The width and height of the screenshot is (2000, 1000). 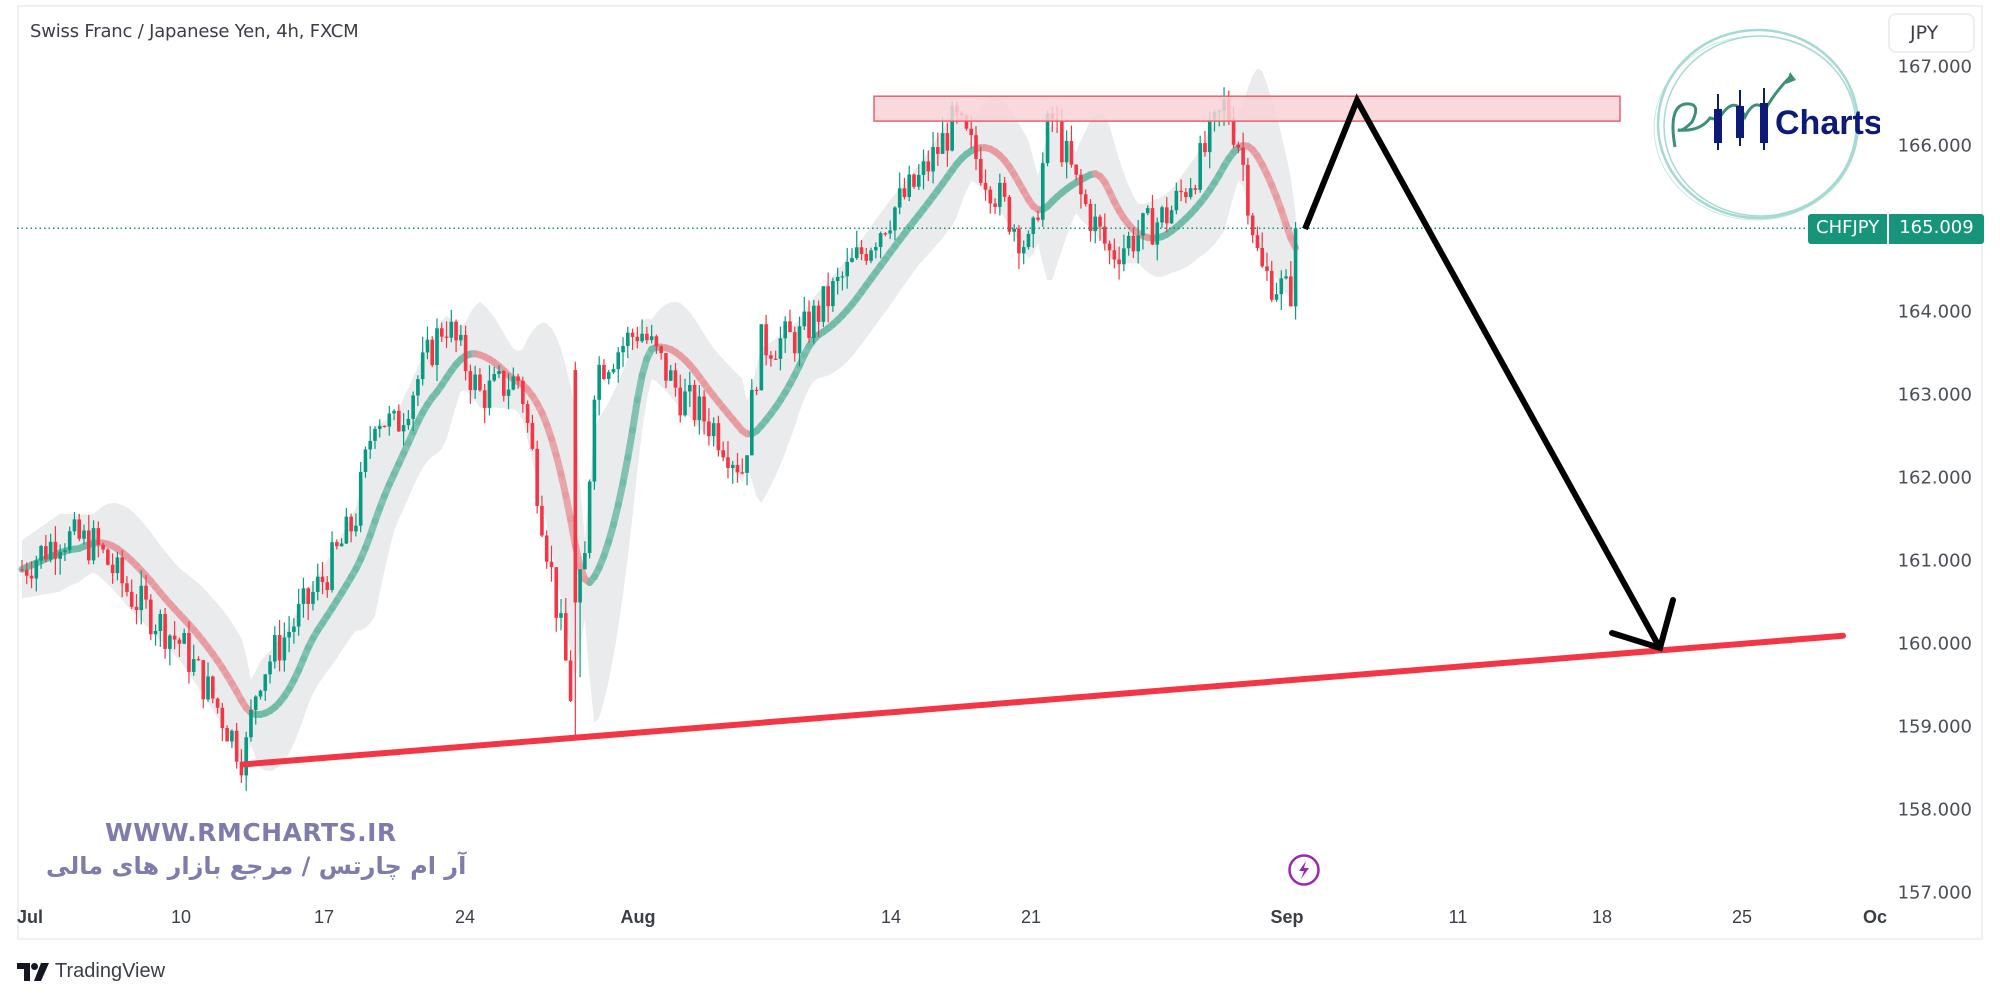 I want to click on symbol-label: CHFJPY, so click(x=1848, y=229).